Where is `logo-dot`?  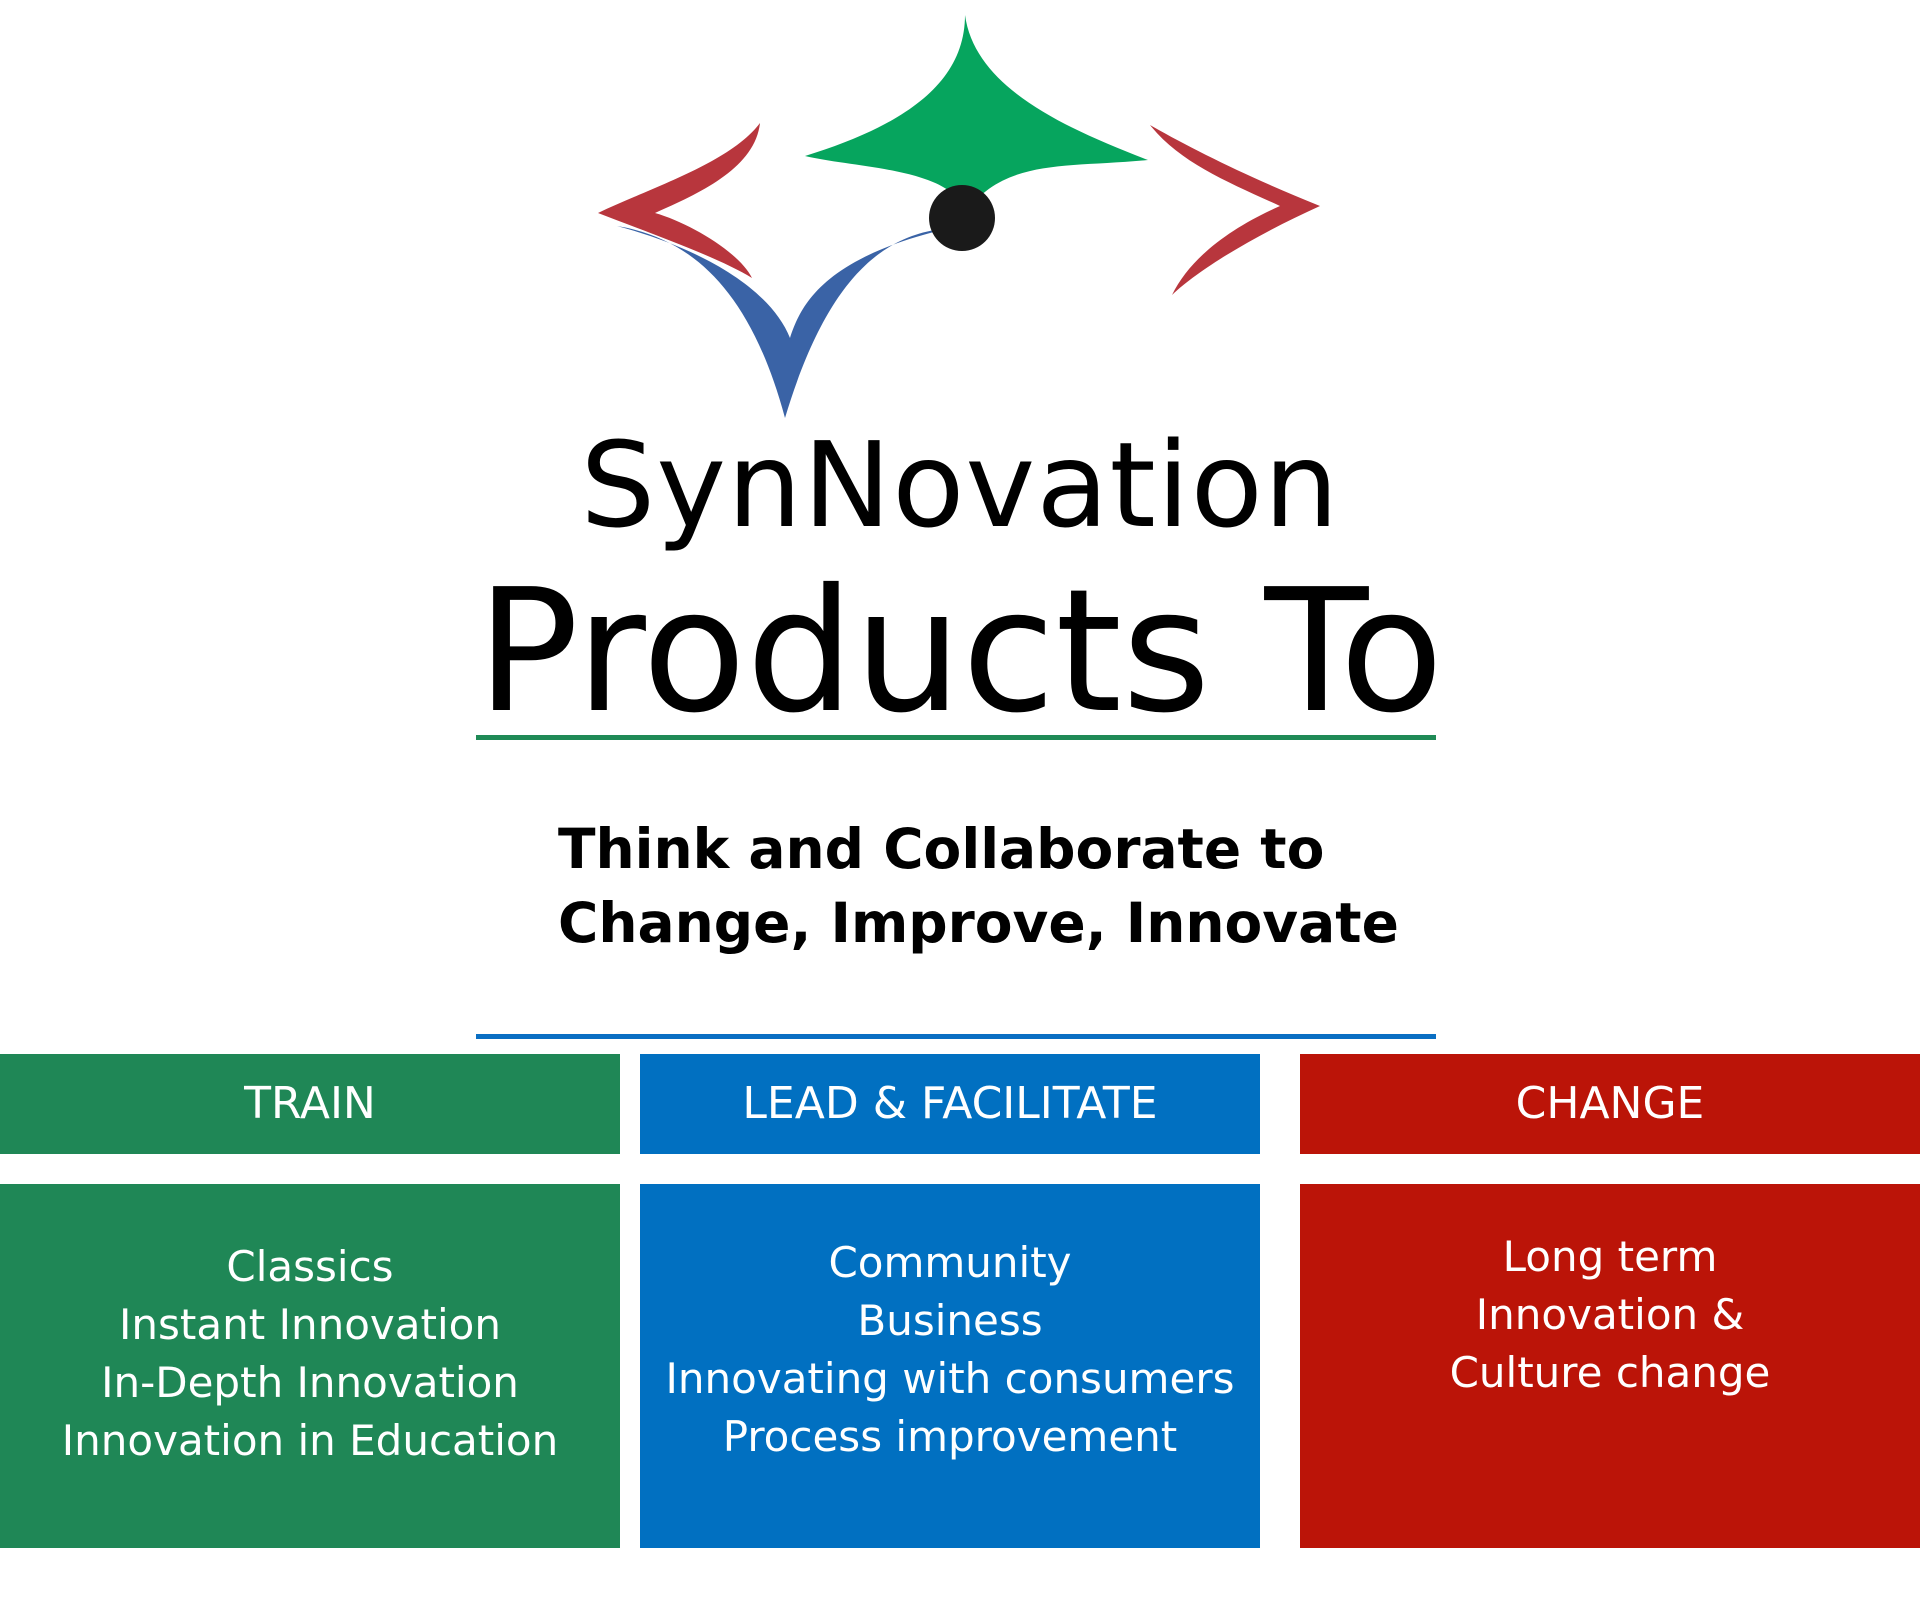
logo-dot is located at coordinates (962, 218).